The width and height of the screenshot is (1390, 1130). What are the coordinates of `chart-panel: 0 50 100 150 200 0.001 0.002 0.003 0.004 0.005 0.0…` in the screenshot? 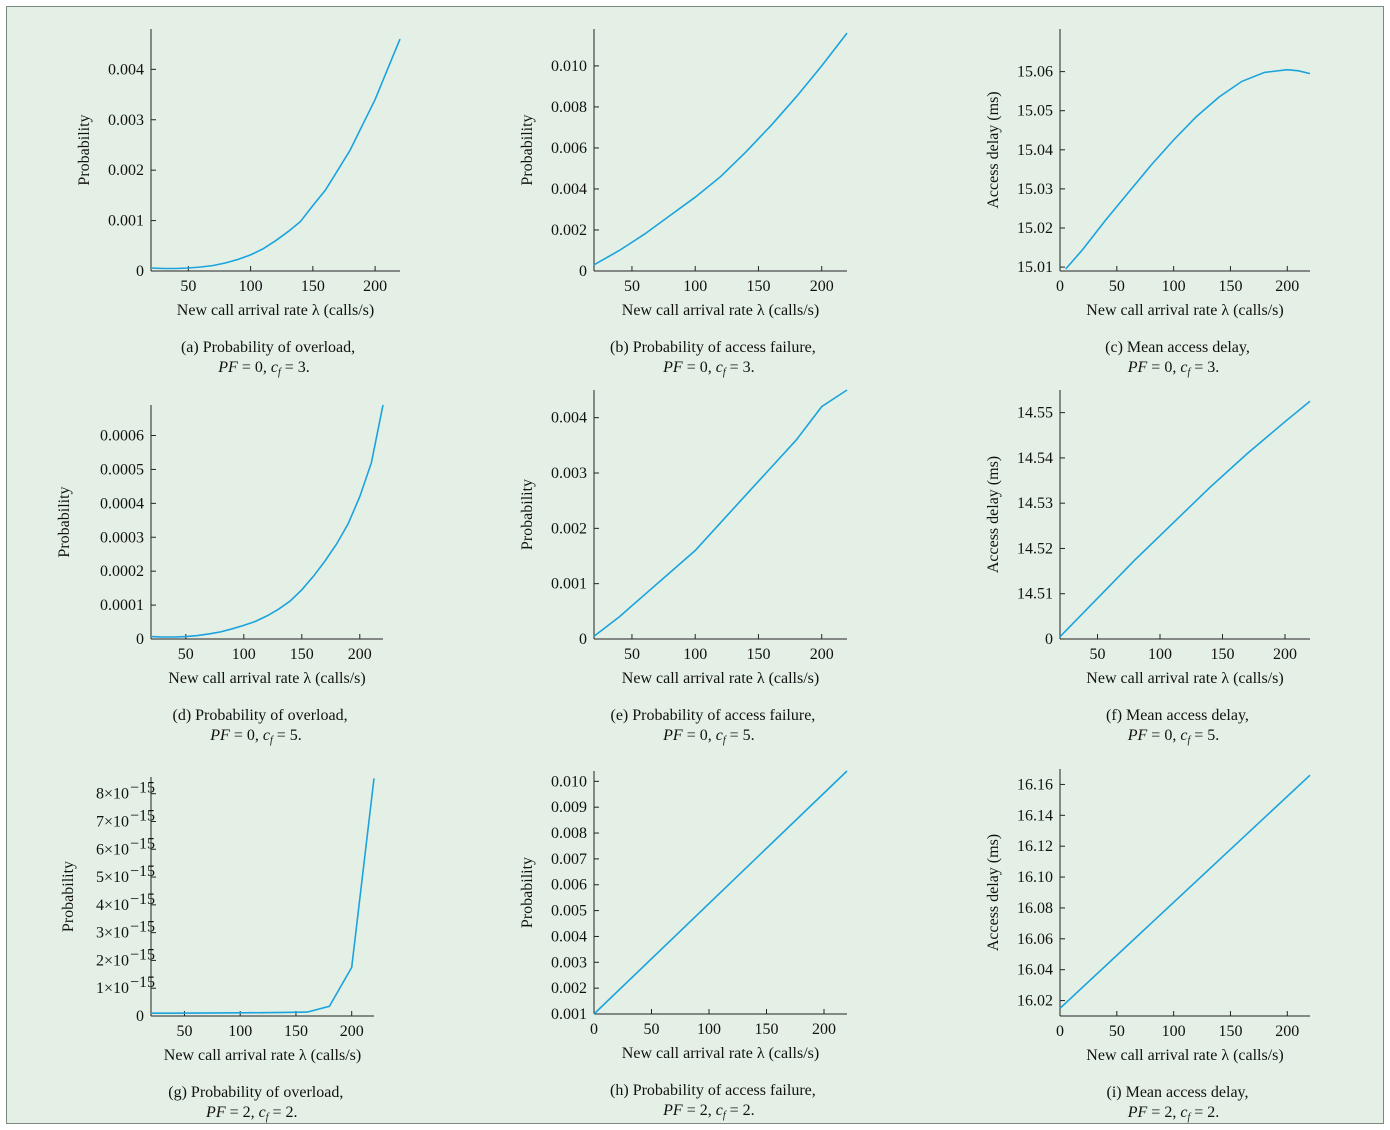 It's located at (683, 945).